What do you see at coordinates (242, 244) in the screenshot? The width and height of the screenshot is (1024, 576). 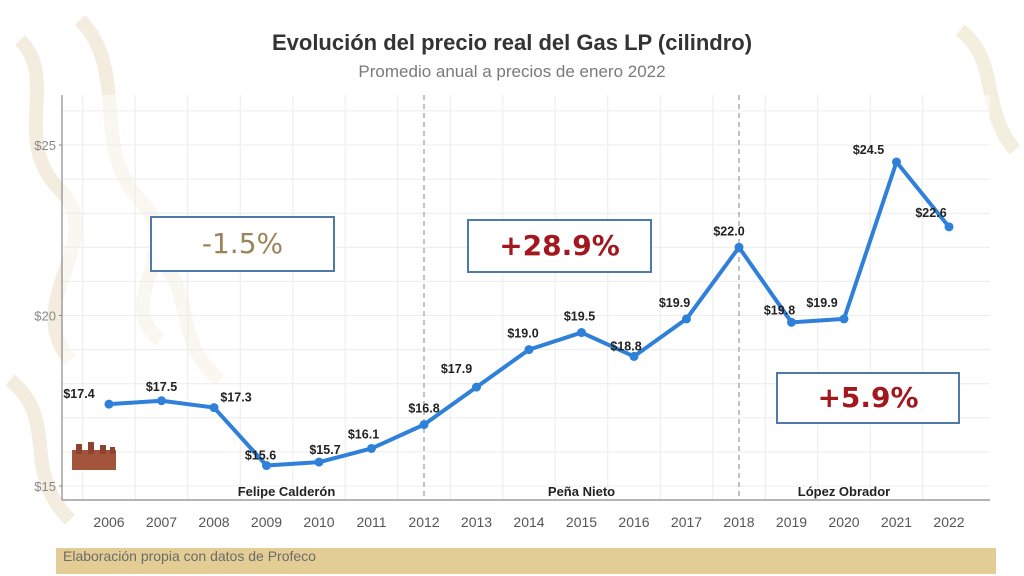 I see `change-box-calderon: -1.5%` at bounding box center [242, 244].